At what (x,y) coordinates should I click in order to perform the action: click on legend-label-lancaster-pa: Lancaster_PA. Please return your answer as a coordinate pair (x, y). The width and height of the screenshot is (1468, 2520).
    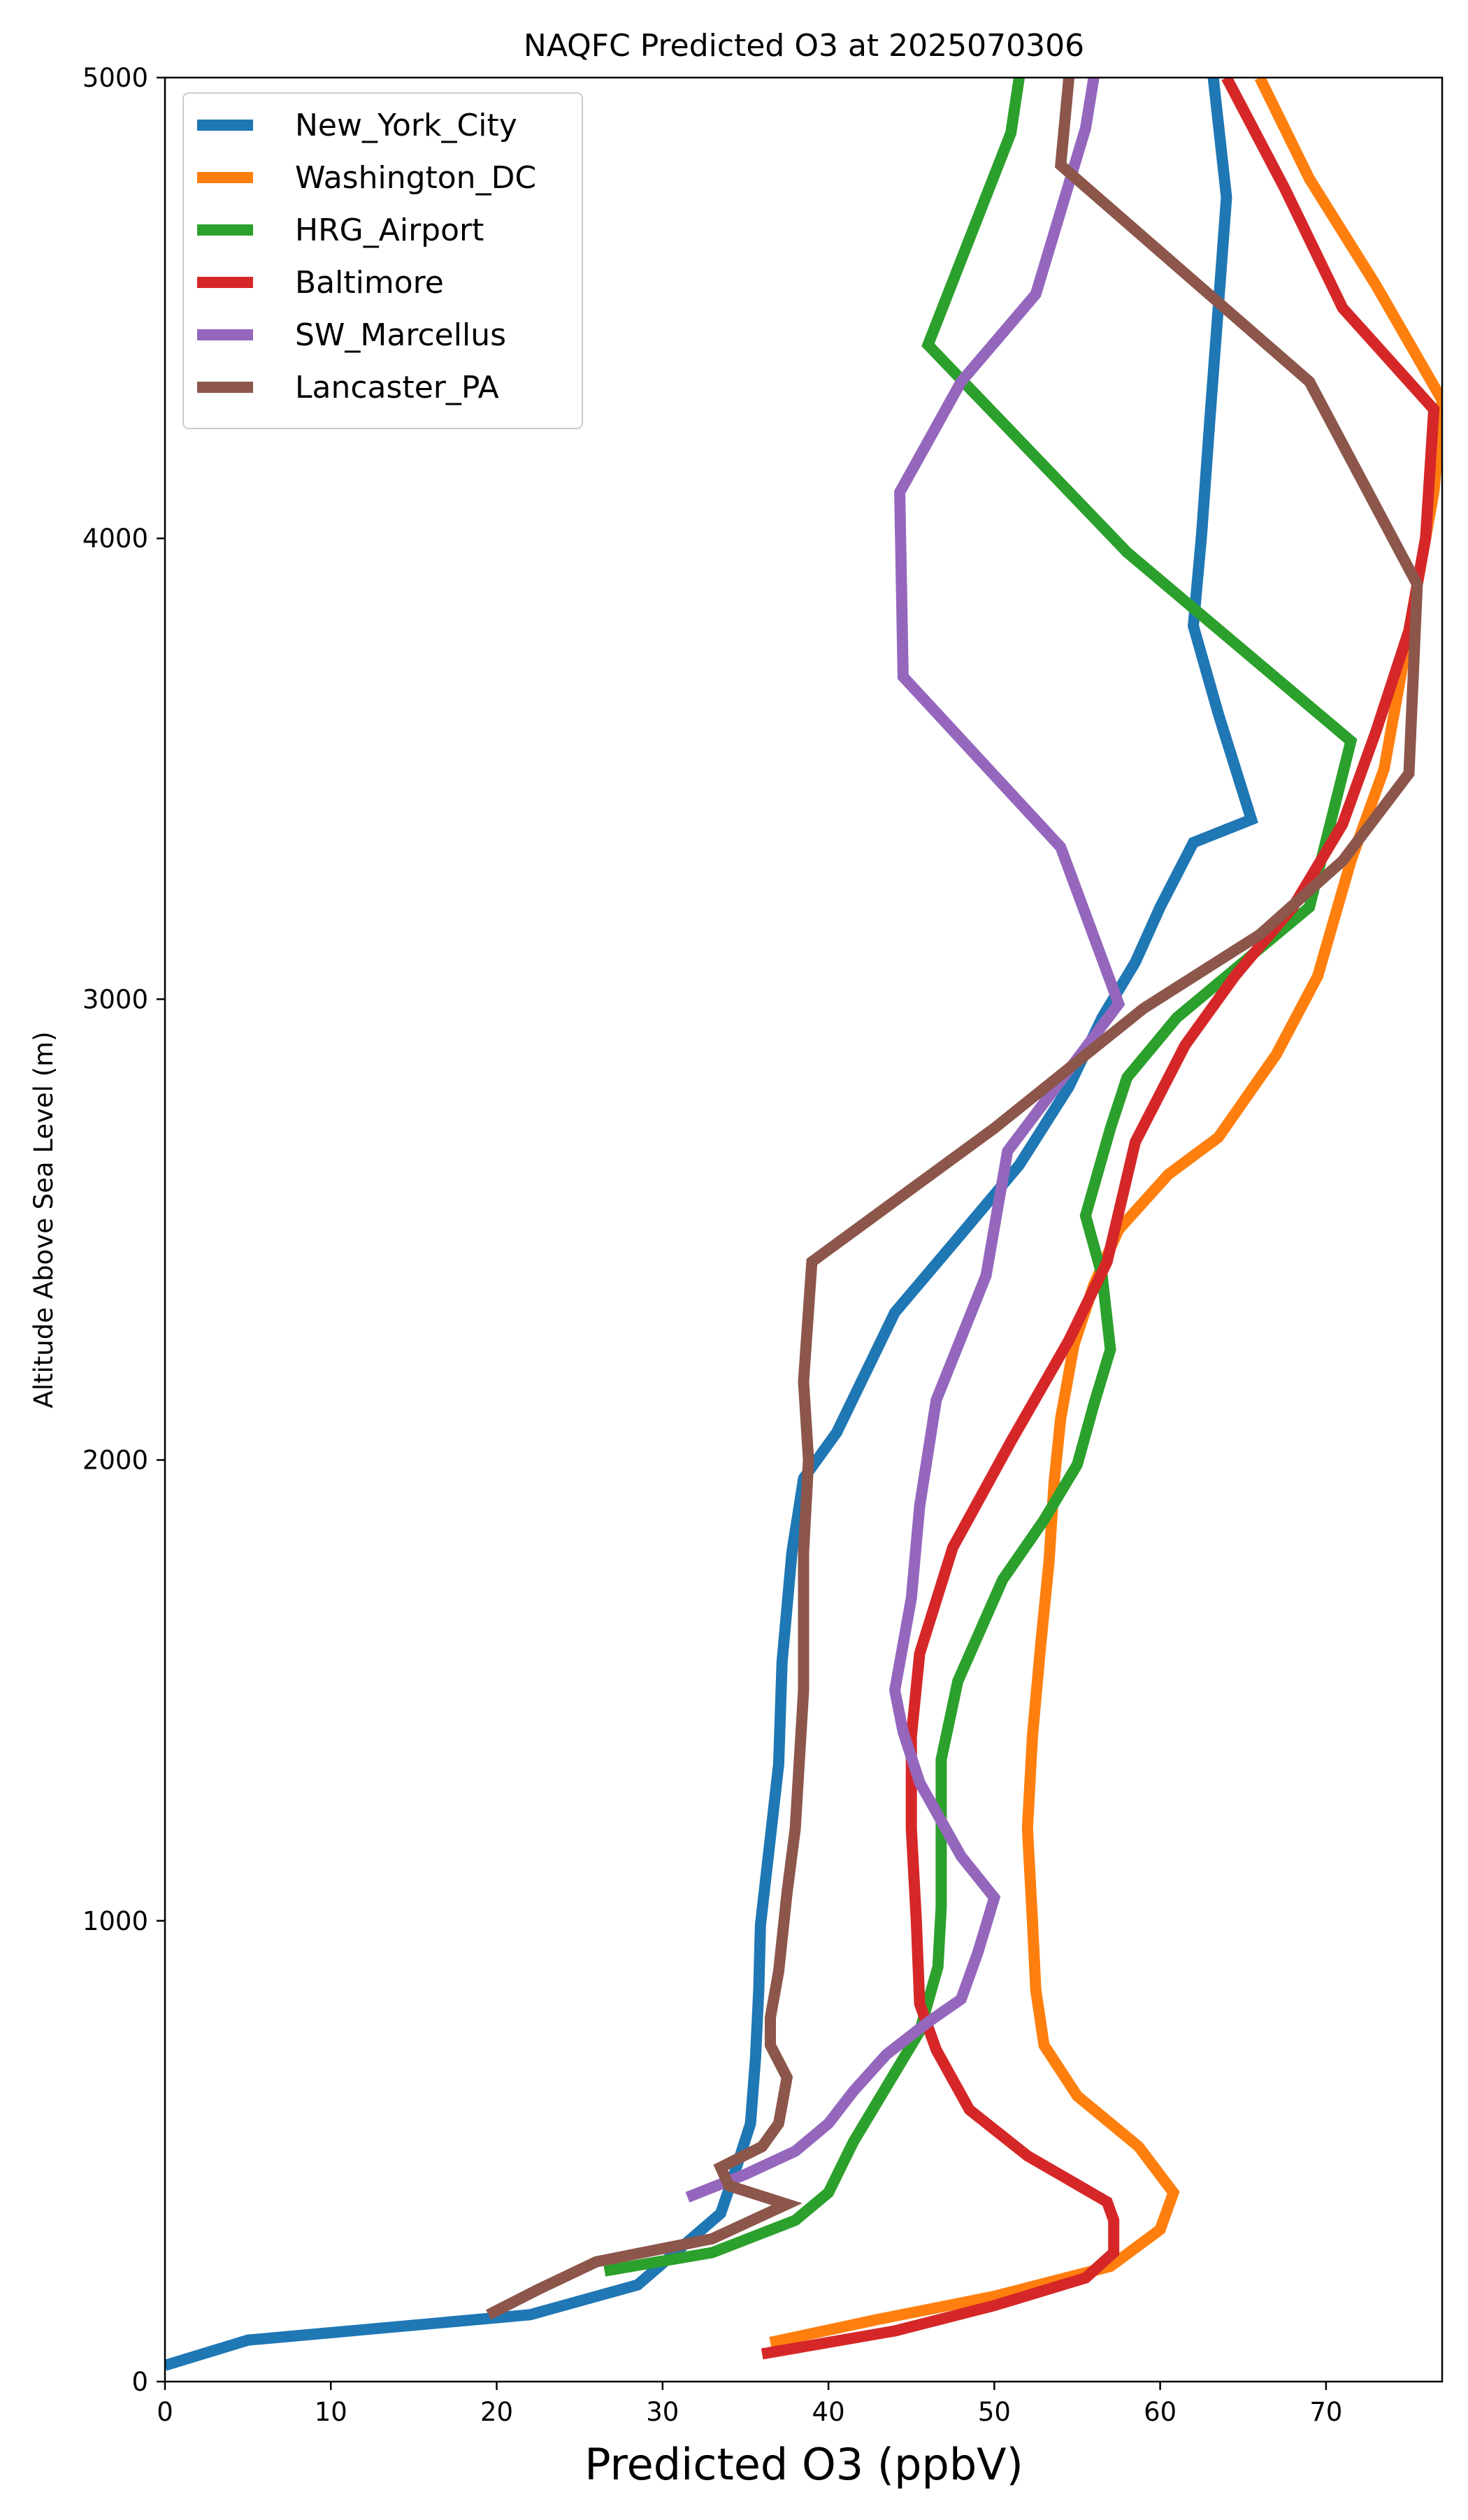
    Looking at the image, I should click on (397, 388).